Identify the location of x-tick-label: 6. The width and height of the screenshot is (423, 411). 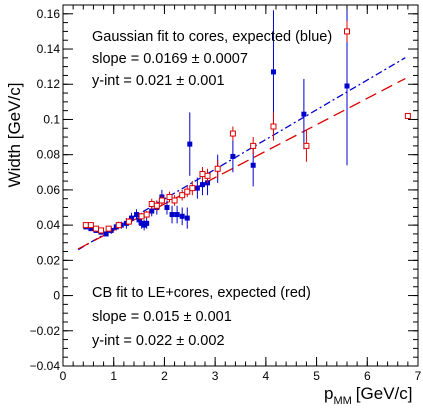
(367, 376).